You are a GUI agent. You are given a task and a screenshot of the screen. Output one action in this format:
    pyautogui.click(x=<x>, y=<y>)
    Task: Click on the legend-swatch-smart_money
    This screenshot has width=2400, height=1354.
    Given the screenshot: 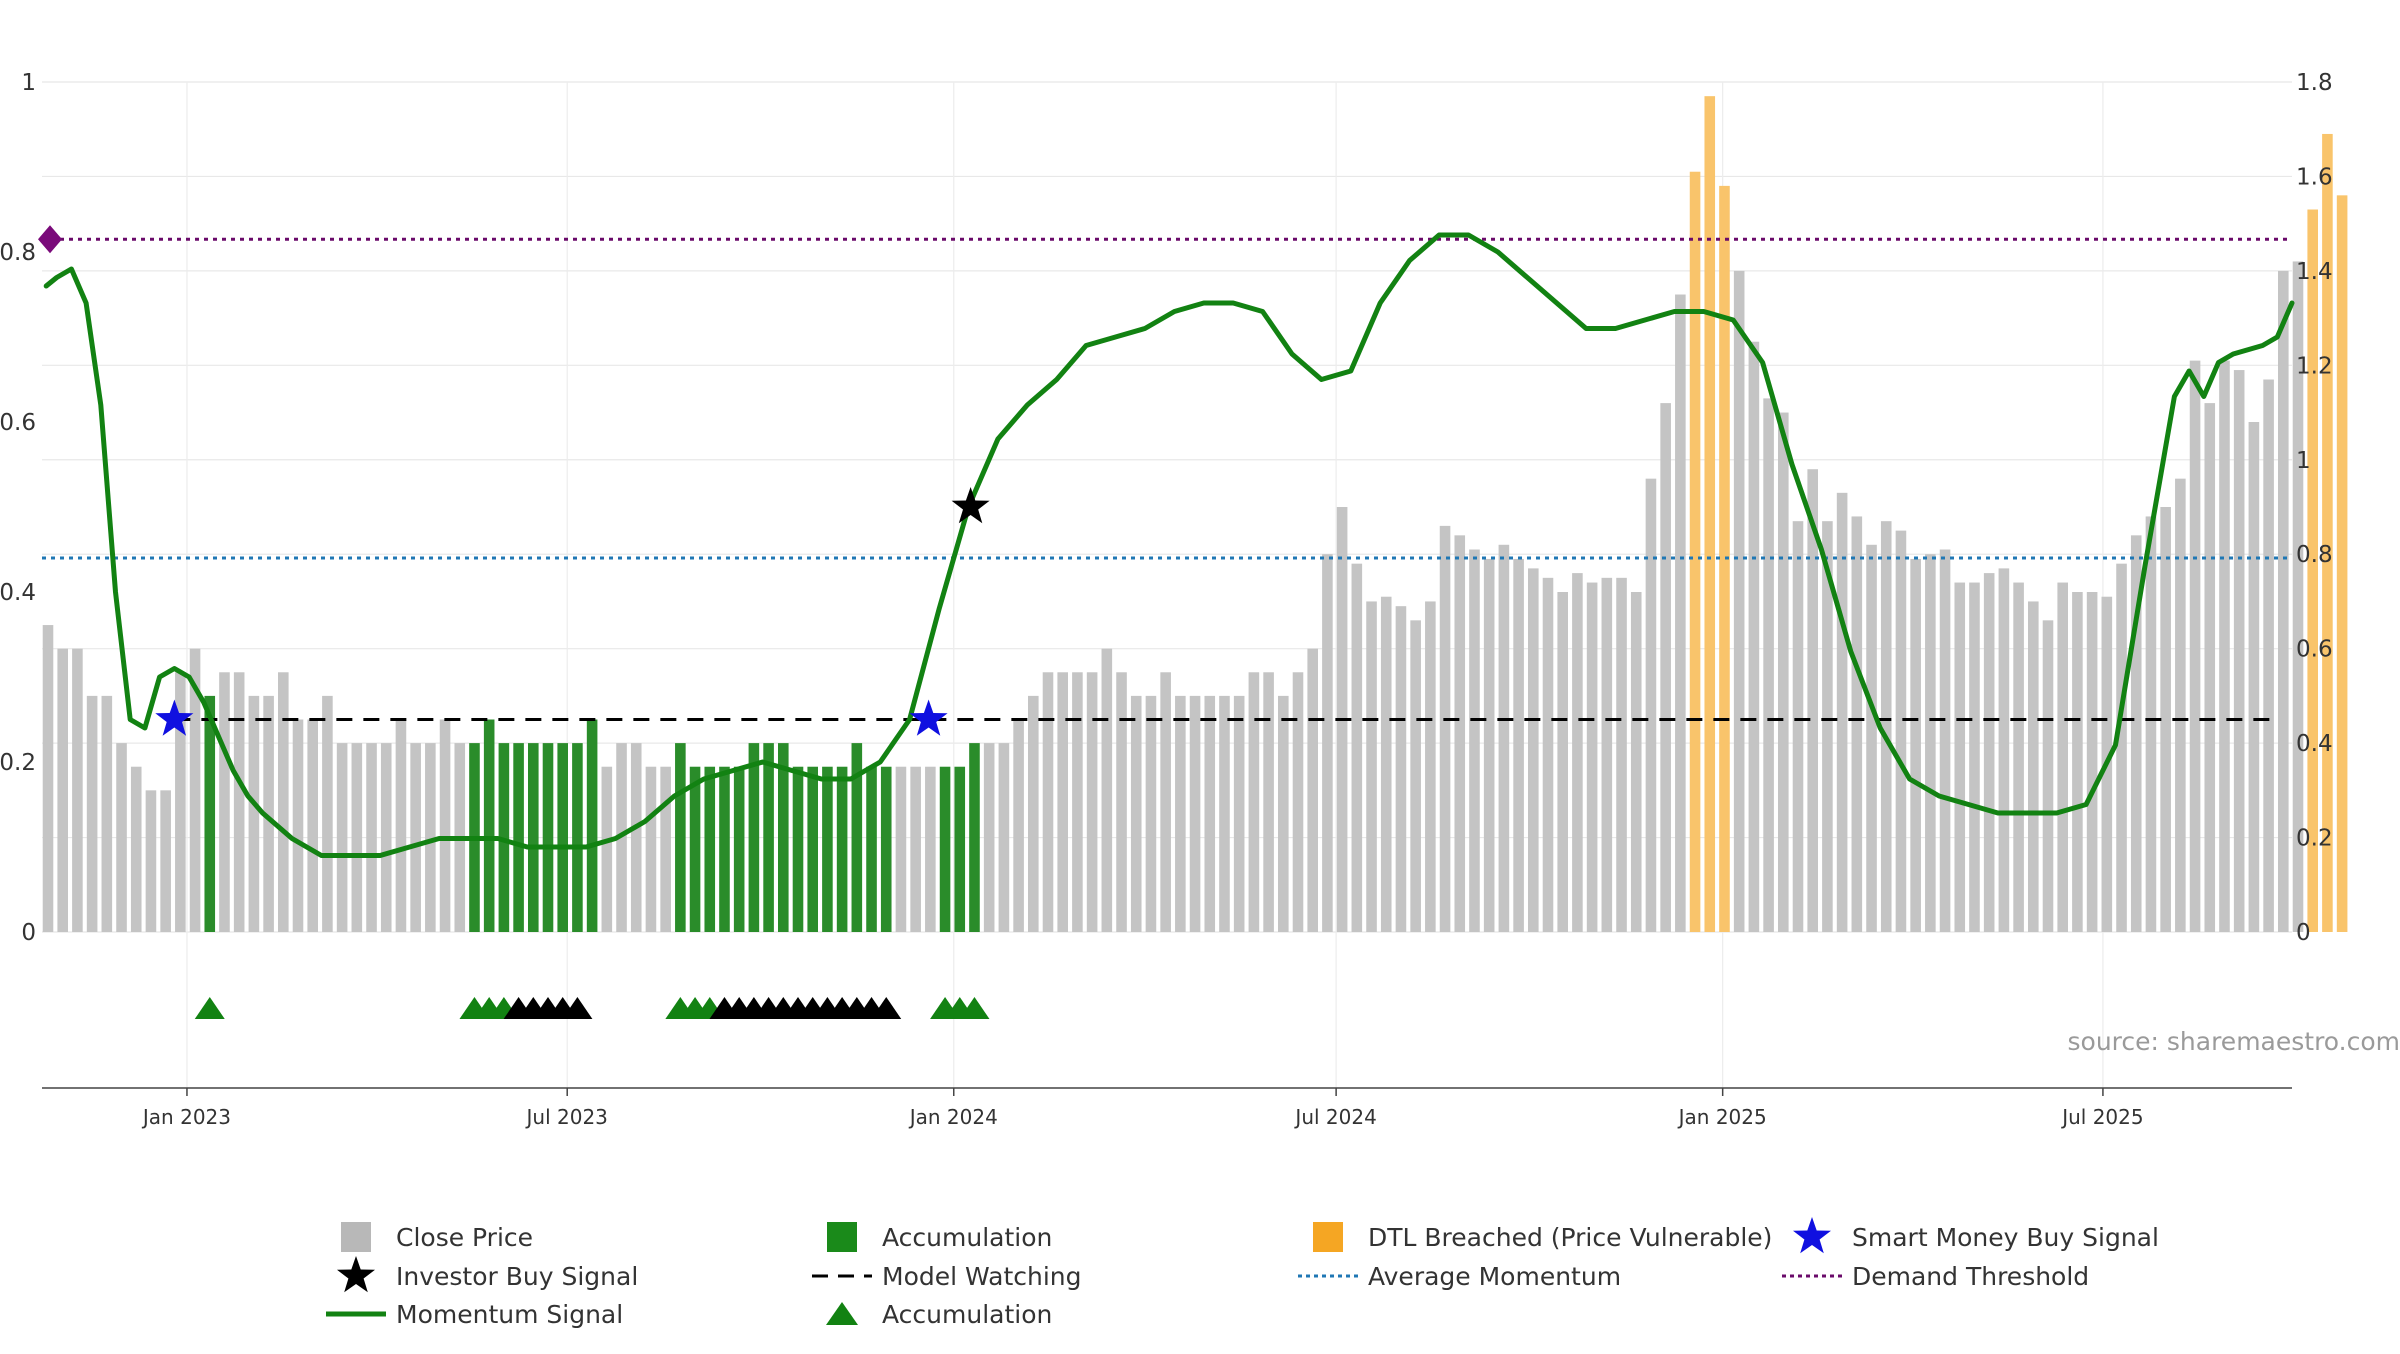 What is the action you would take?
    pyautogui.click(x=1812, y=1235)
    